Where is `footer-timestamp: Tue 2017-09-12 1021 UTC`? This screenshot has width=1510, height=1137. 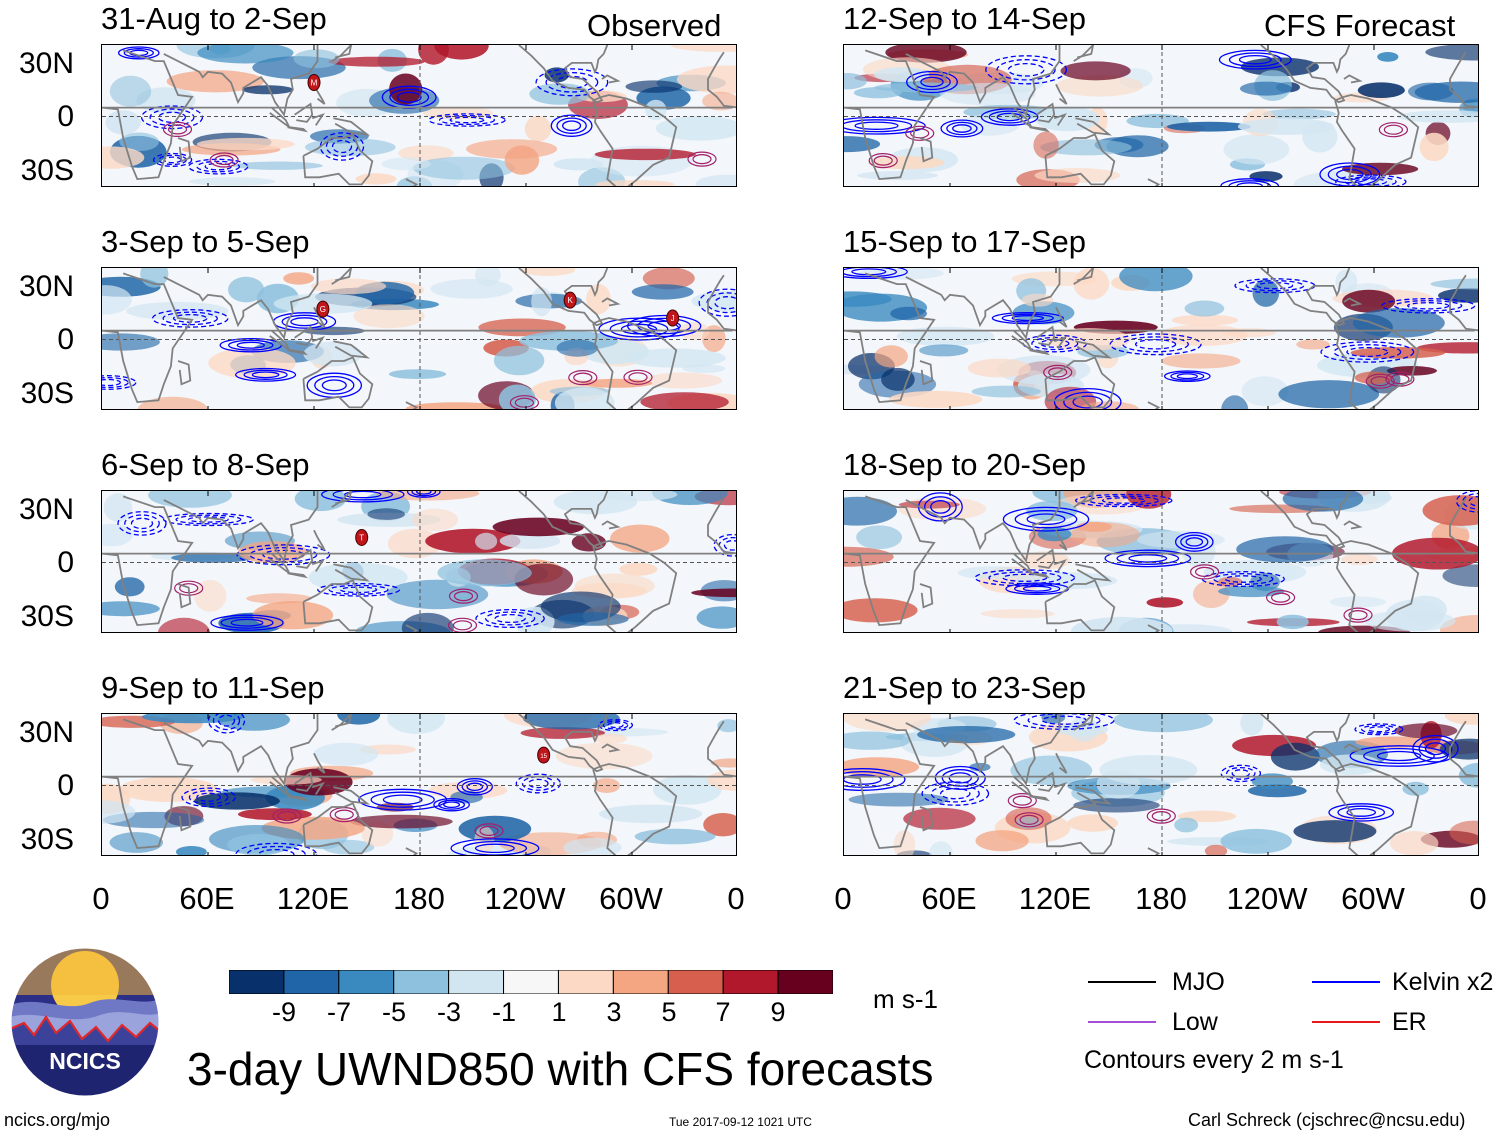 footer-timestamp: Tue 2017-09-12 1021 UTC is located at coordinates (740, 1122).